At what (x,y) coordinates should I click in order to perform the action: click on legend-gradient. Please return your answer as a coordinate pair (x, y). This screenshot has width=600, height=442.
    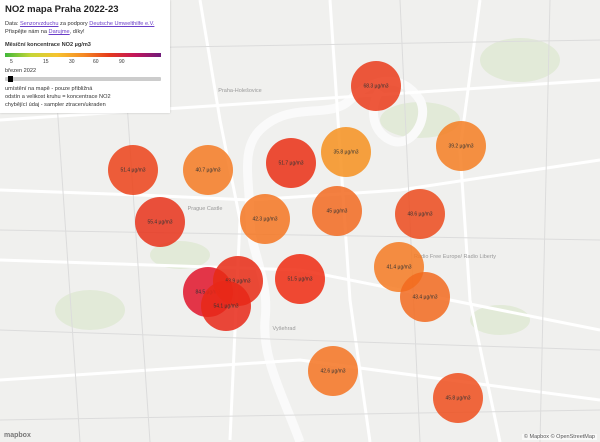
    Looking at the image, I should click on (83, 55).